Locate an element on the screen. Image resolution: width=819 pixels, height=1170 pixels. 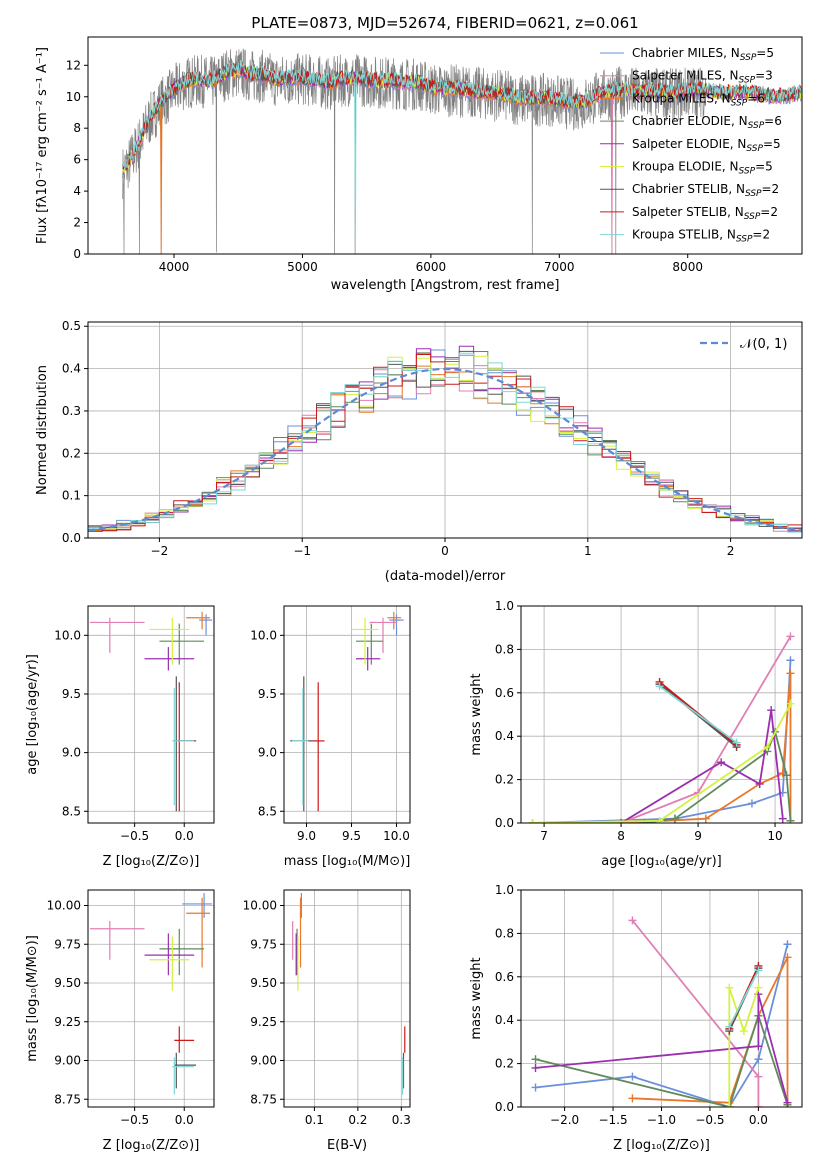
legend-label: Kroupa STELIB, NSSP=2 is located at coordinates (701, 236).